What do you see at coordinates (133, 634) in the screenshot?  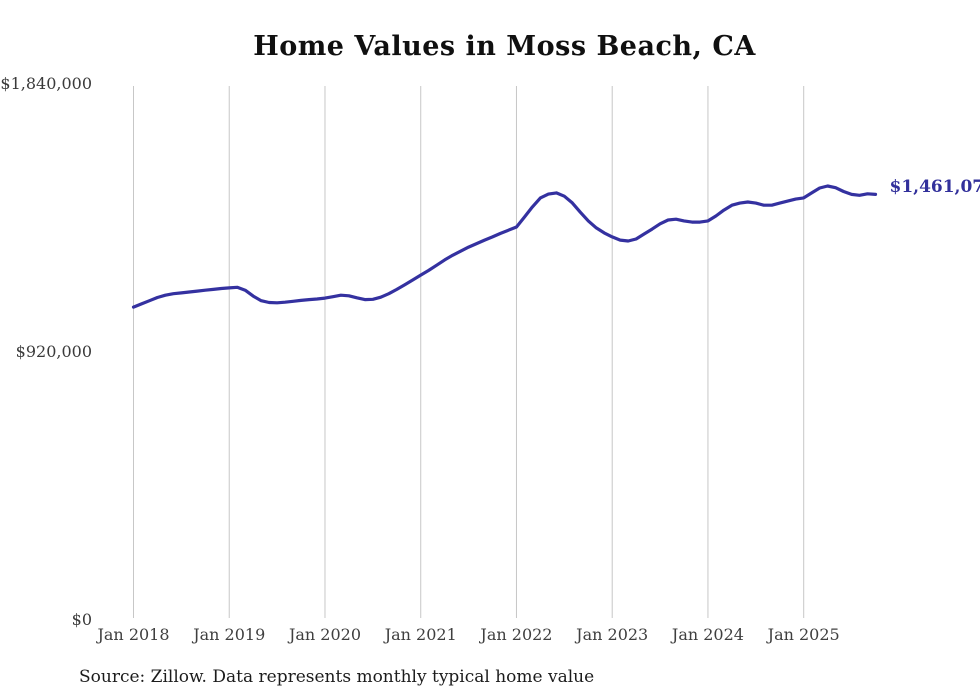 I see `x-axis-tick-label: Jan 2018` at bounding box center [133, 634].